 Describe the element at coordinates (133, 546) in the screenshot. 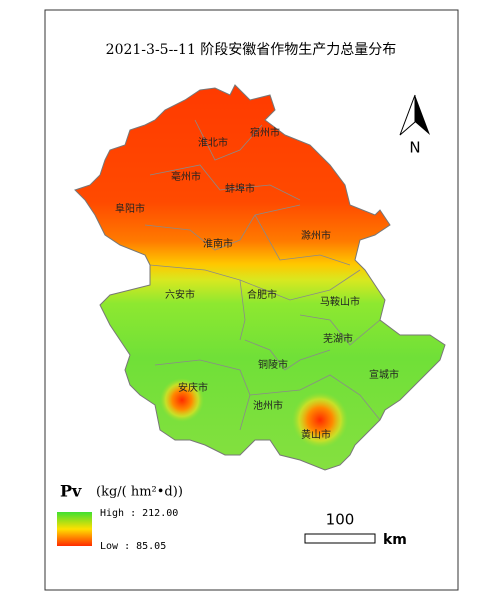

I see `legend-low: Low : 85.05` at that location.